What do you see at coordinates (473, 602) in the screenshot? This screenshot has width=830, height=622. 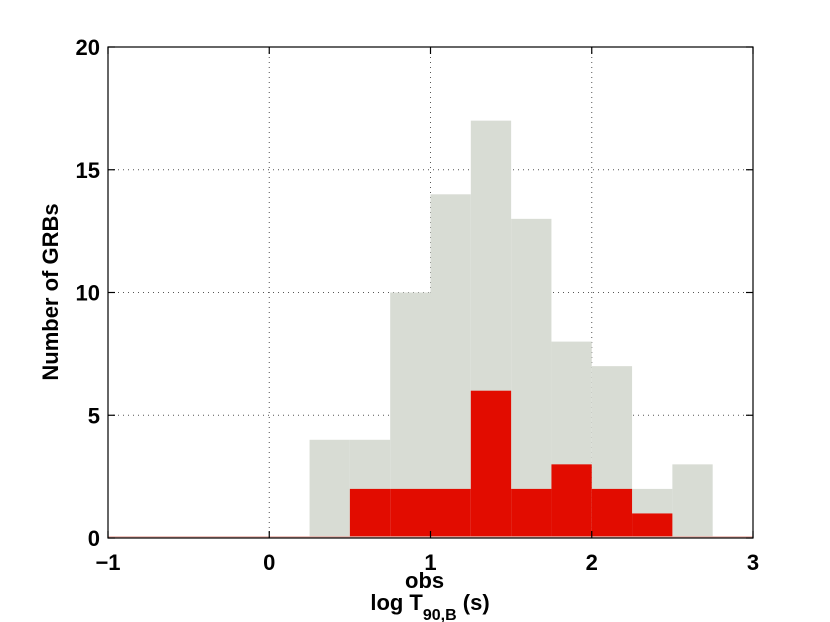 I see `x-axis-label-suffix: (s)` at bounding box center [473, 602].